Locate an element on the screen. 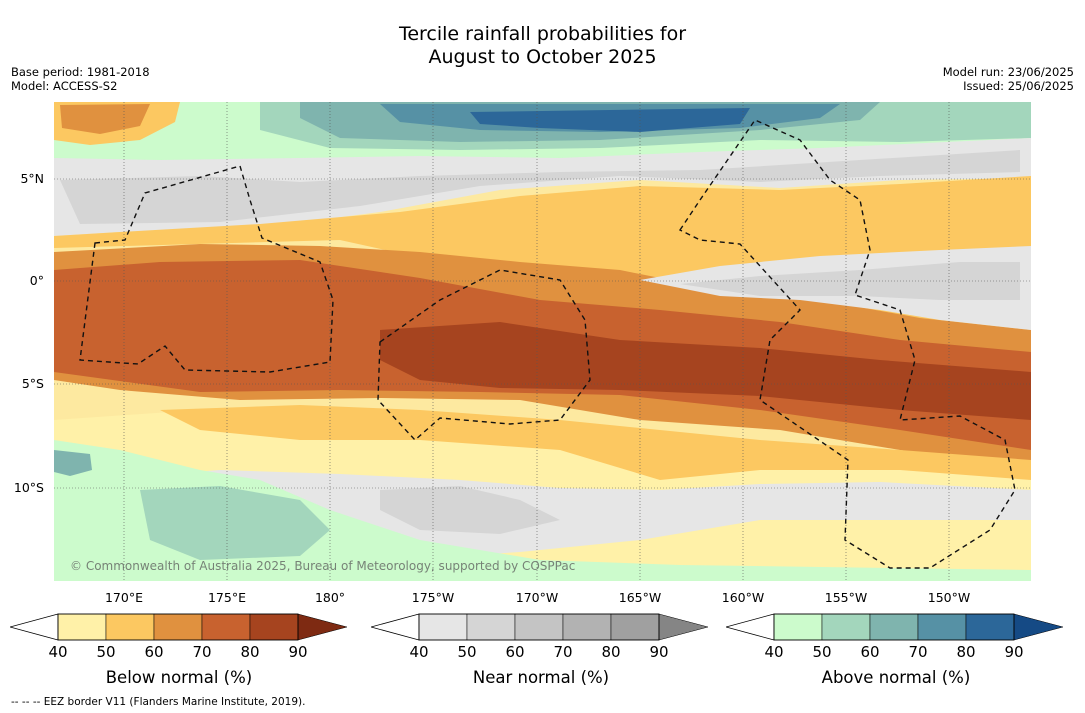 Image resolution: width=1085 pixels, height=713 pixels. colorbar-below-low-extension is located at coordinates (34, 627).